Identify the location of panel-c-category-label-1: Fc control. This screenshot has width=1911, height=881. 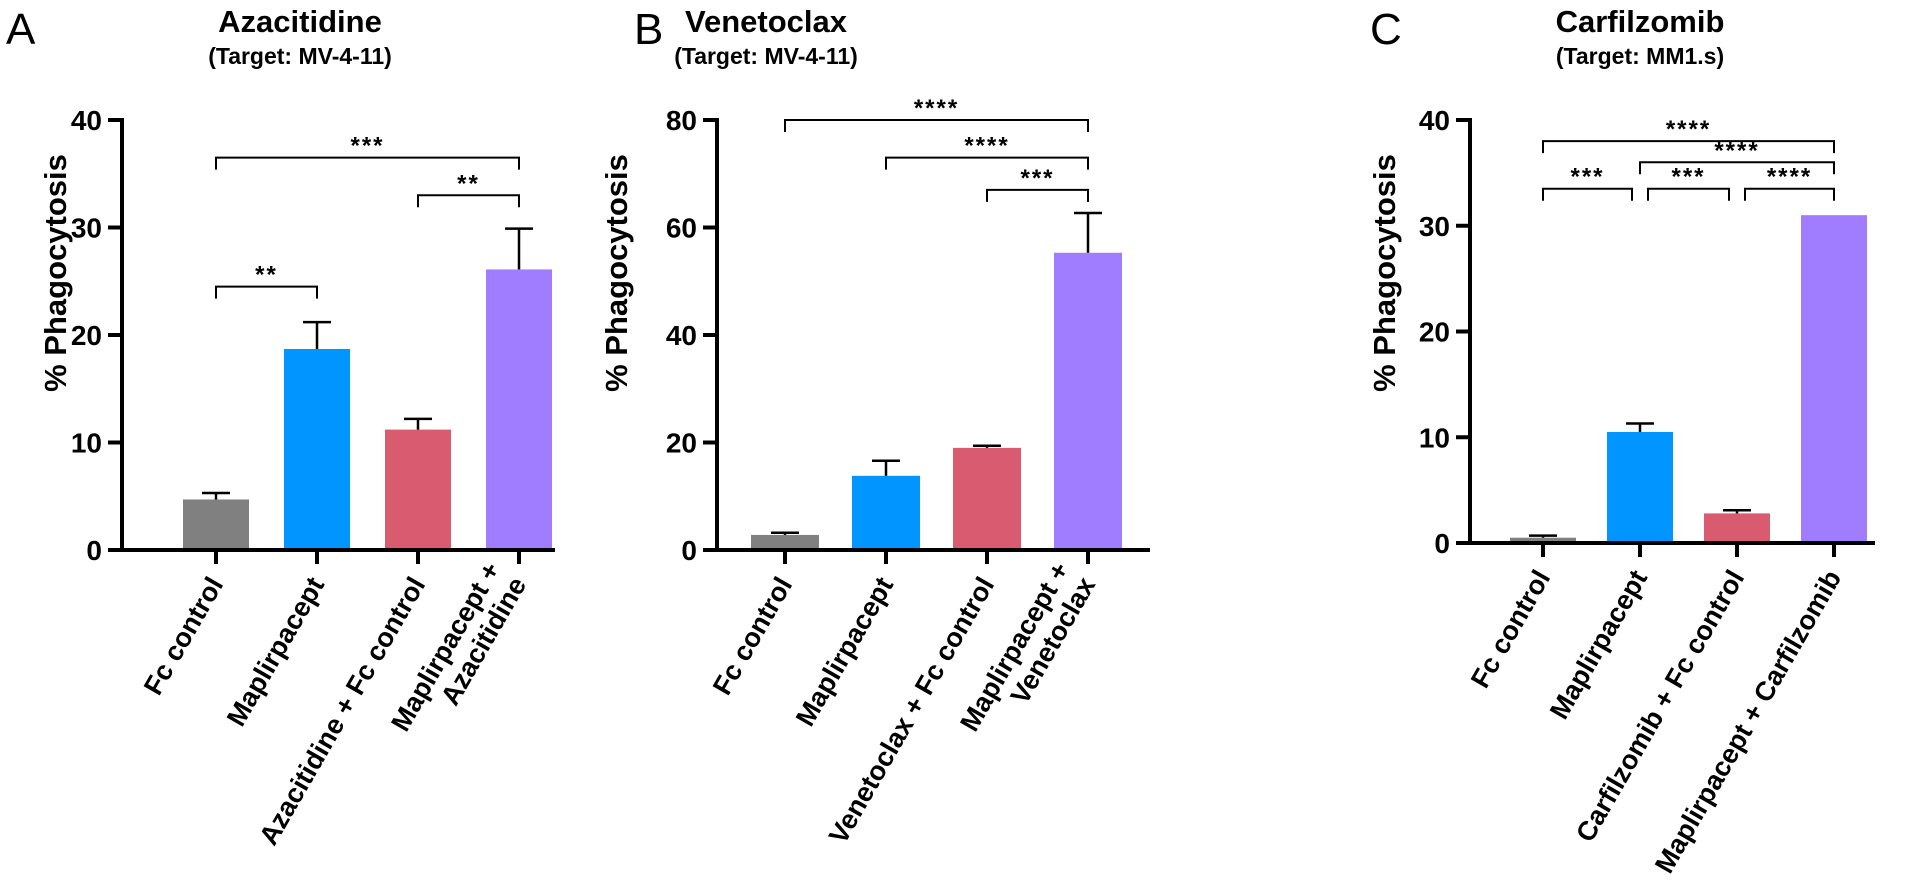
(1510, 629).